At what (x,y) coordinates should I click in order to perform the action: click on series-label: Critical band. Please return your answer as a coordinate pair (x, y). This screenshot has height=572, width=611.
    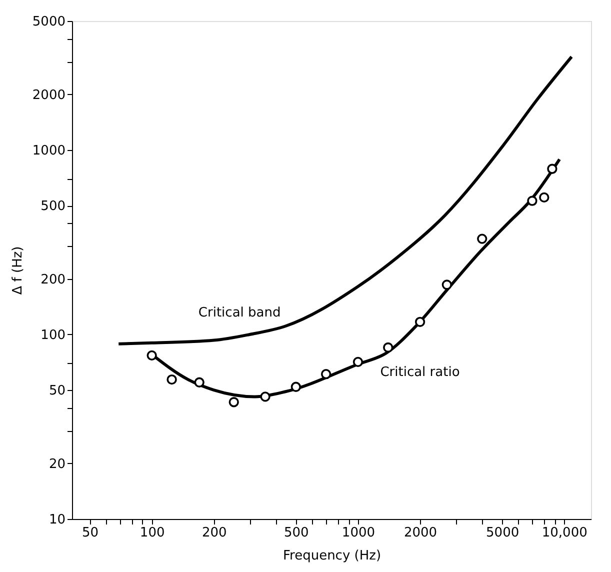
    Looking at the image, I should click on (239, 312).